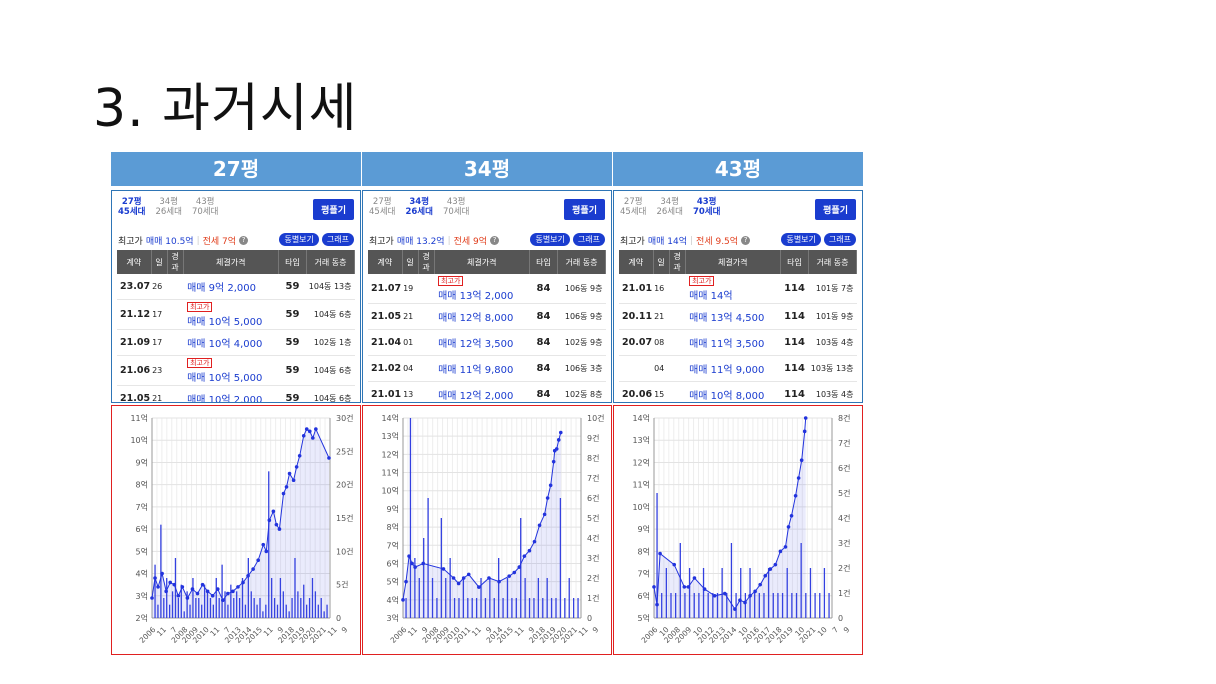 Image resolution: width=1216 pixels, height=684 pixels. I want to click on price-value: 매매 10억 8,000, so click(727, 396).